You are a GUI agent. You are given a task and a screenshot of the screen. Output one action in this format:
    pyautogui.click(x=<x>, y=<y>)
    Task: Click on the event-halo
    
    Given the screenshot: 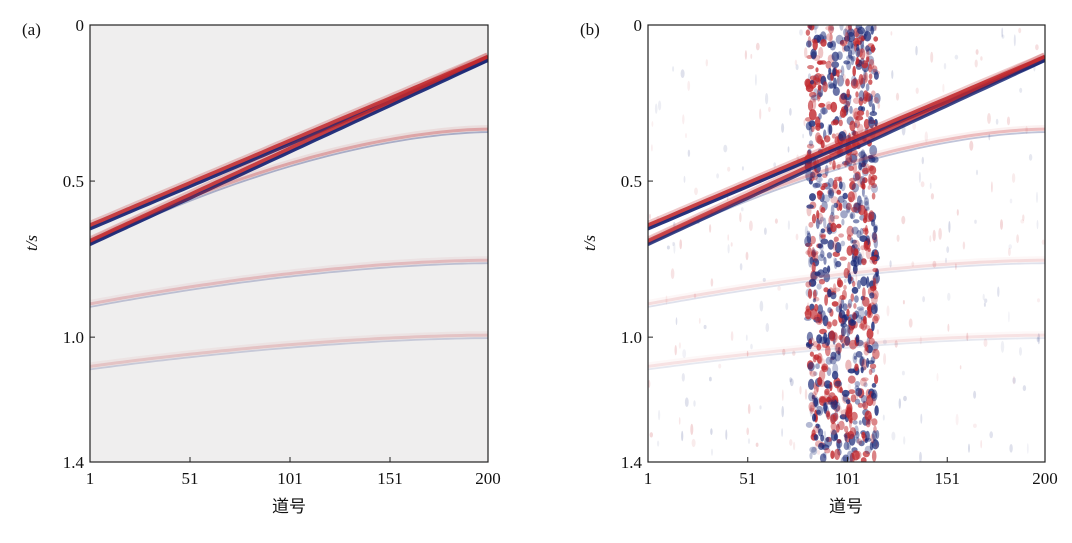 What is the action you would take?
    pyautogui.click(x=846, y=281)
    